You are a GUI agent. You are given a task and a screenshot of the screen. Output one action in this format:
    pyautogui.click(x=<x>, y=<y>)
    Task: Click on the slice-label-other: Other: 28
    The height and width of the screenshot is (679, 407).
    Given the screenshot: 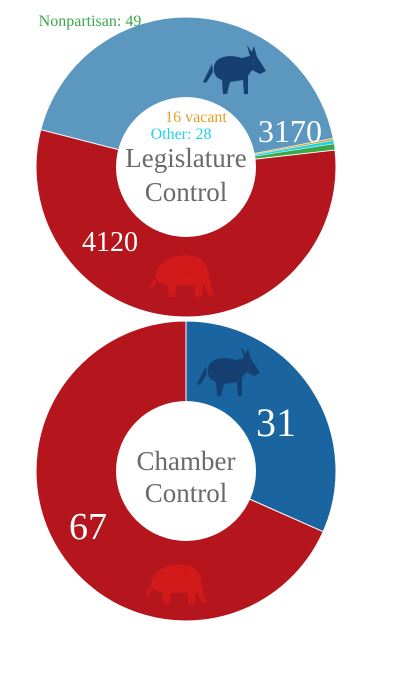 What is the action you would take?
    pyautogui.click(x=181, y=134)
    